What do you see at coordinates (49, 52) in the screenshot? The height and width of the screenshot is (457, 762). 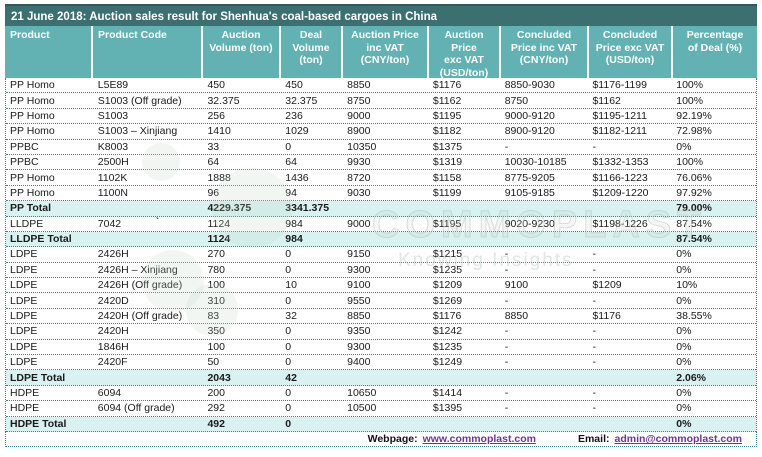 I see `header-cell-0: Product` at bounding box center [49, 52].